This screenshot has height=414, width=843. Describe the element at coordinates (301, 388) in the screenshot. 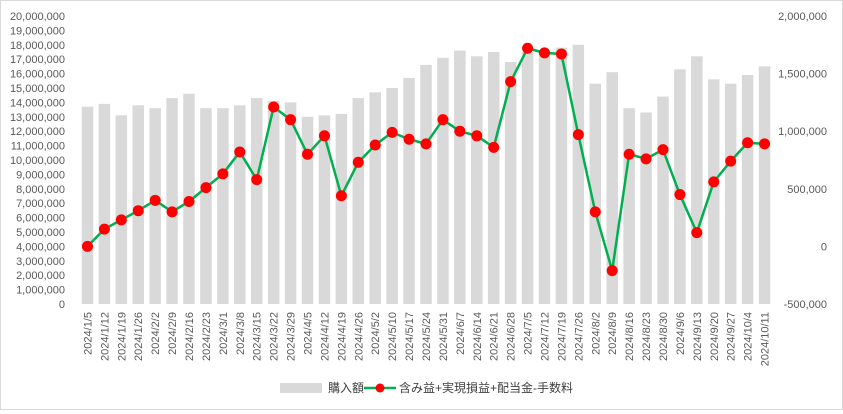

I see `legend-swatch-bar` at that location.